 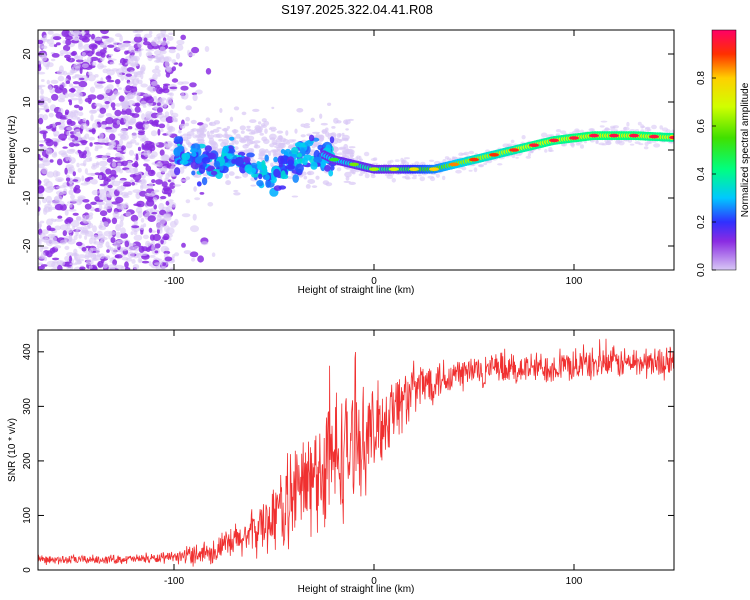 What do you see at coordinates (27, 460) in the screenshot?
I see `y-tick-label: 200` at bounding box center [27, 460].